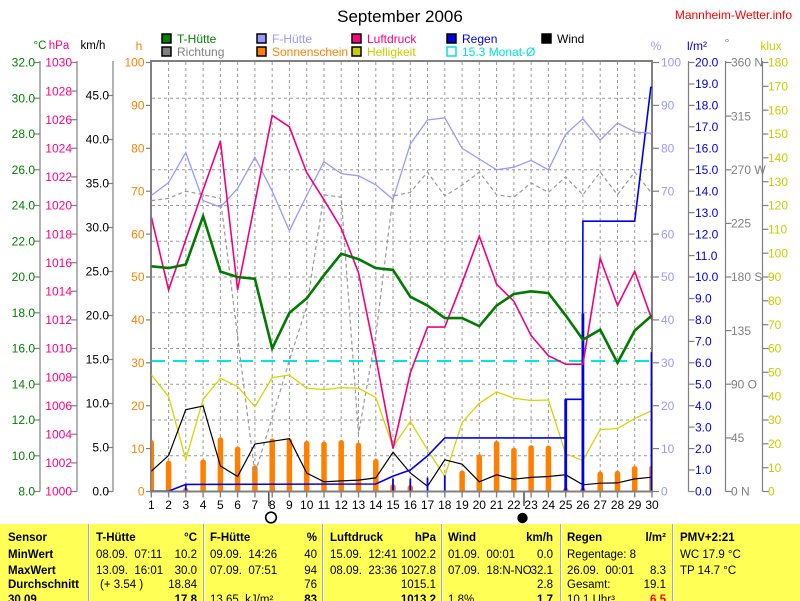 Image resolution: width=800 pixels, height=601 pixels. I want to click on svg-text: 4, so click(203, 505).